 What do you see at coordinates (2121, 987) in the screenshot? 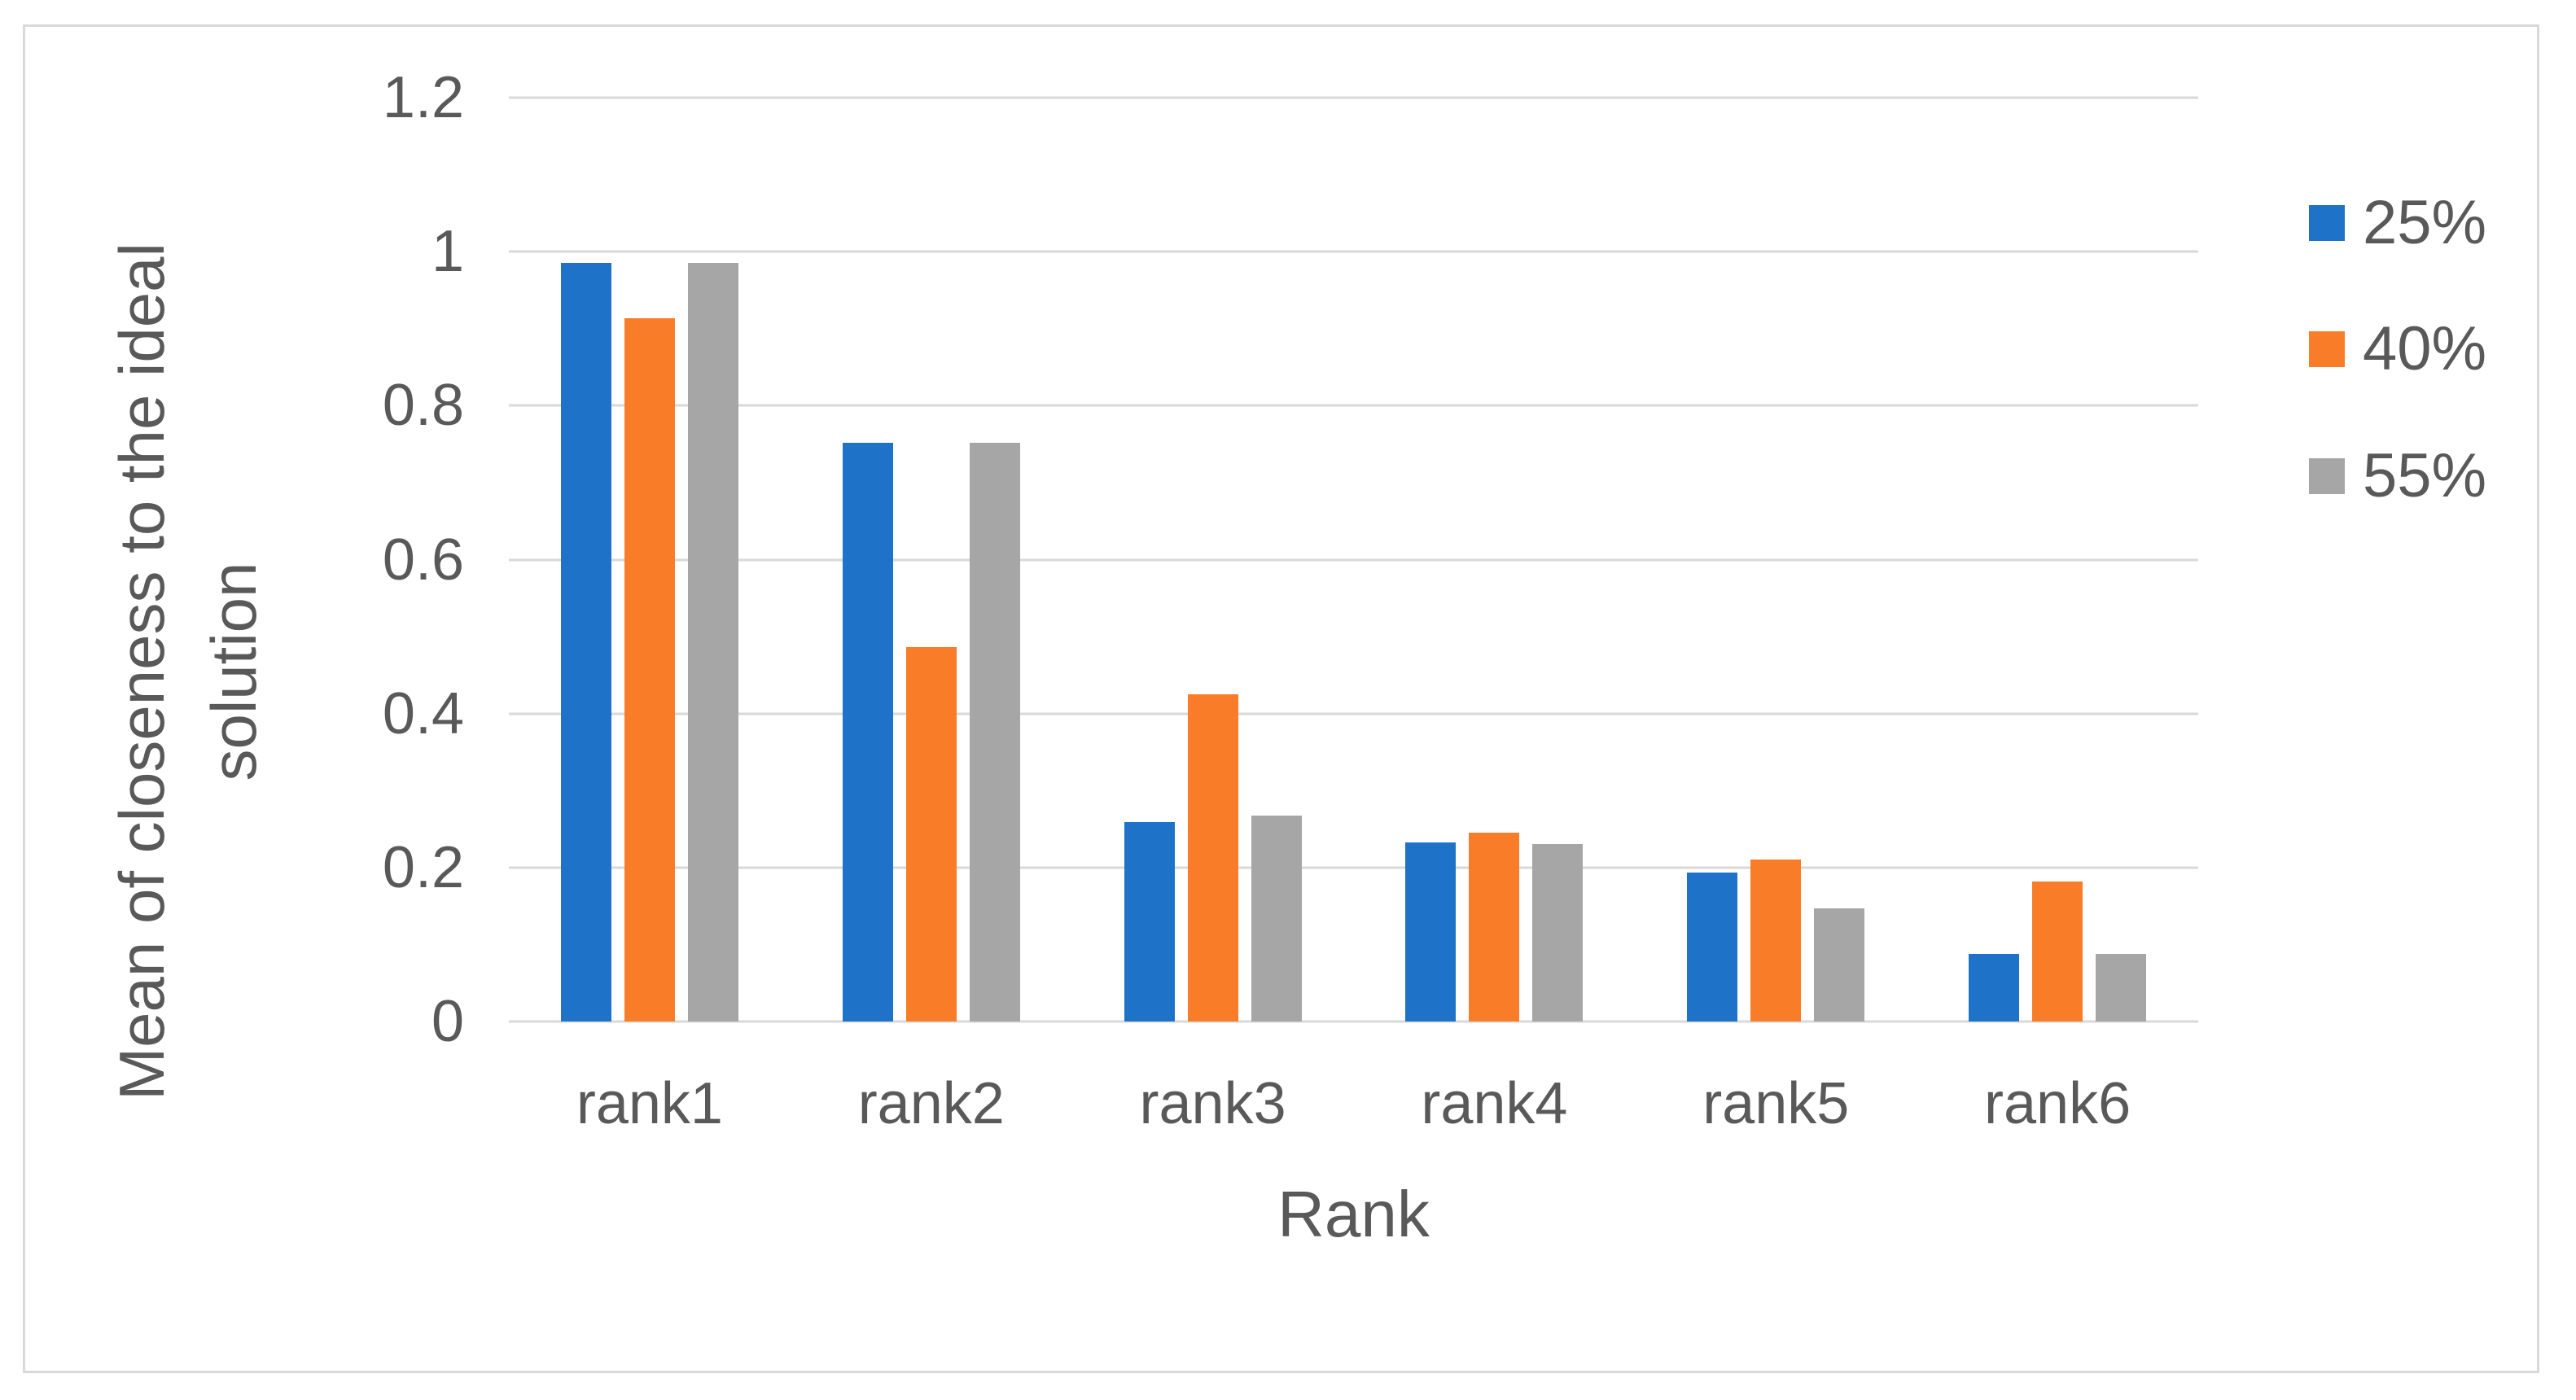
I see `bar-rank6-55%` at bounding box center [2121, 987].